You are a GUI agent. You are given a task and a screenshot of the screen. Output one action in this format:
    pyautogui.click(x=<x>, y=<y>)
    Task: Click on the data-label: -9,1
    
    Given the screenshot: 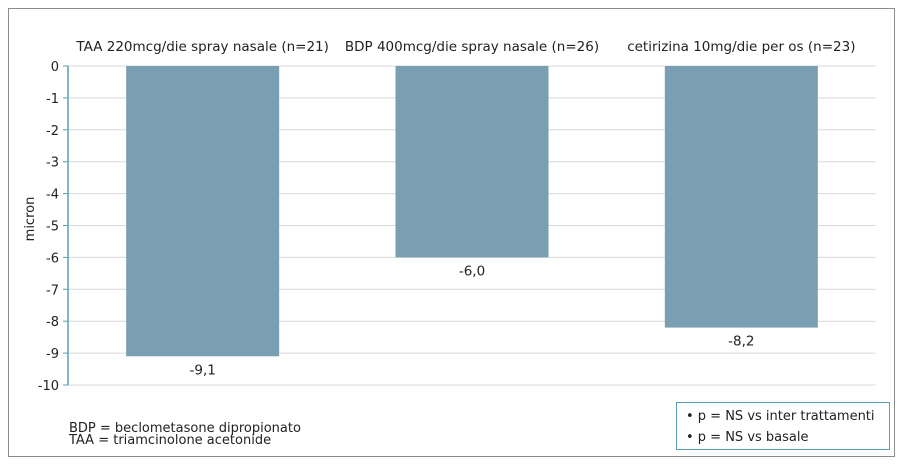 What is the action you would take?
    pyautogui.click(x=202, y=370)
    